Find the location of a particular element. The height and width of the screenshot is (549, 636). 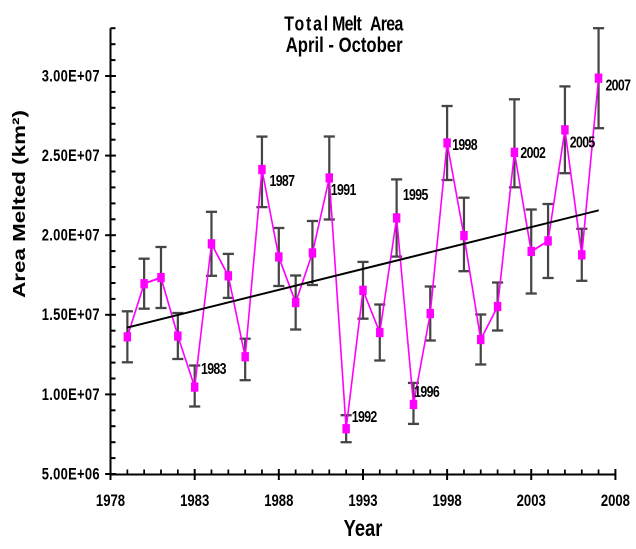

svg-text: 1996 is located at coordinates (427, 391).